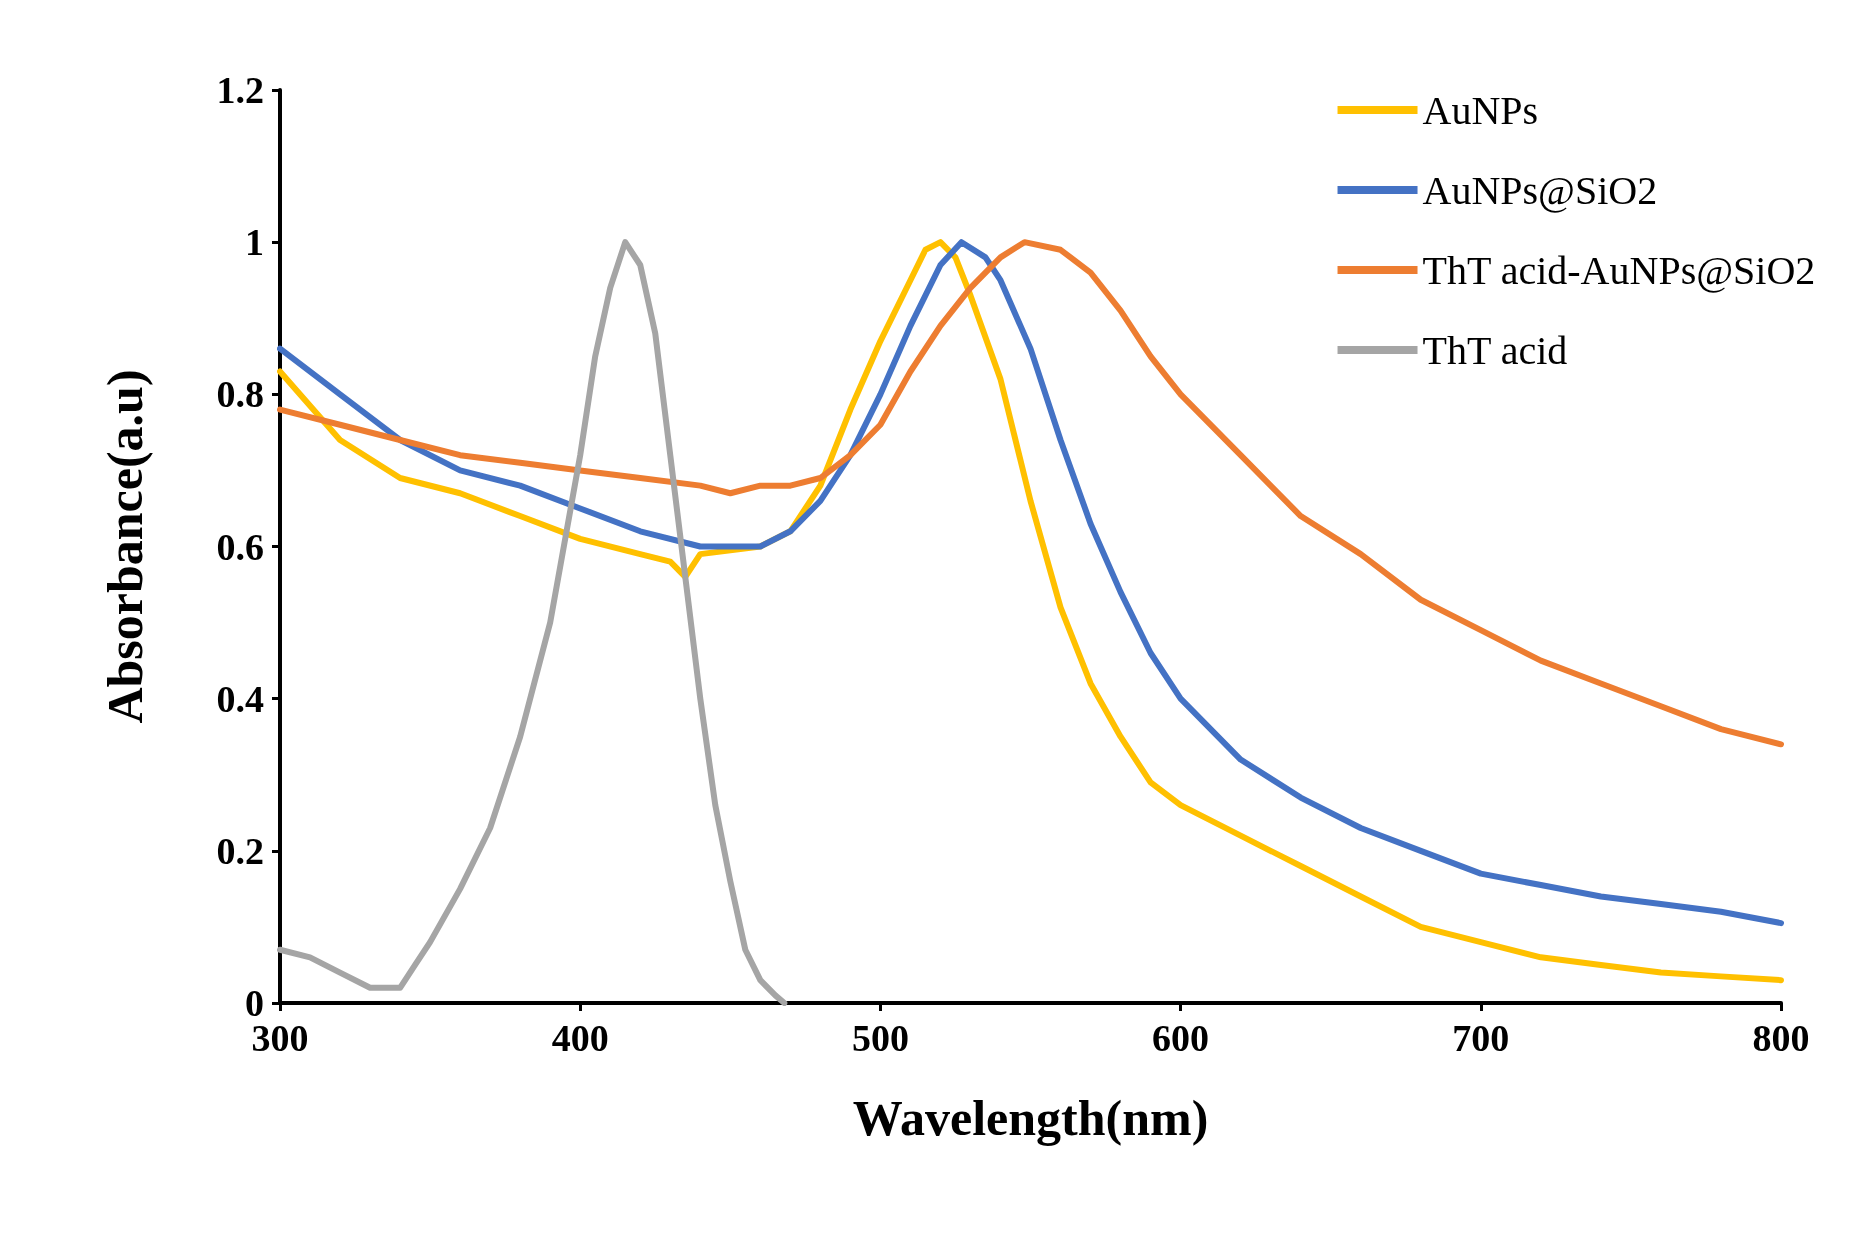 This screenshot has width=1851, height=1233. Describe the element at coordinates (1030, 1118) in the screenshot. I see `x-axis-title: Wavelength(nm)` at that location.